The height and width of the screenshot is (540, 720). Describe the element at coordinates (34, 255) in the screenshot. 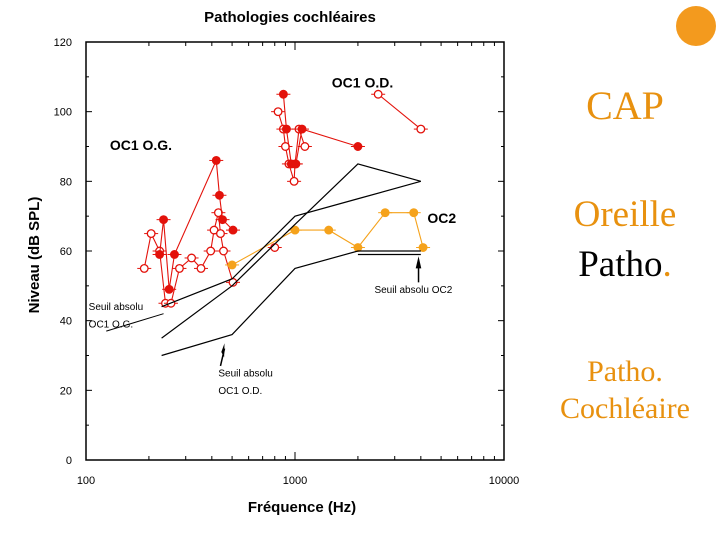

I see `y-axis-label: Niveau (dB SPL)` at that location.